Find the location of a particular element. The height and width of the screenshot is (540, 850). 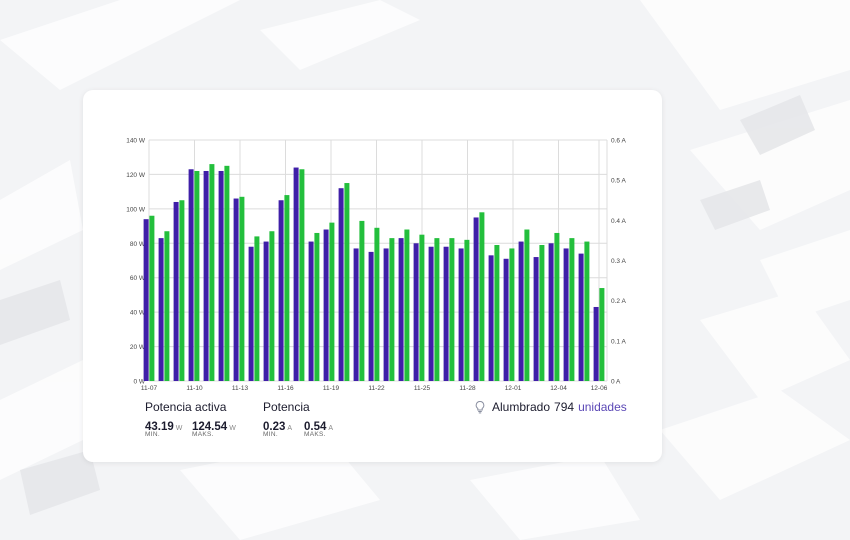

y-left-tick-label: 100 W is located at coordinates (136, 209).